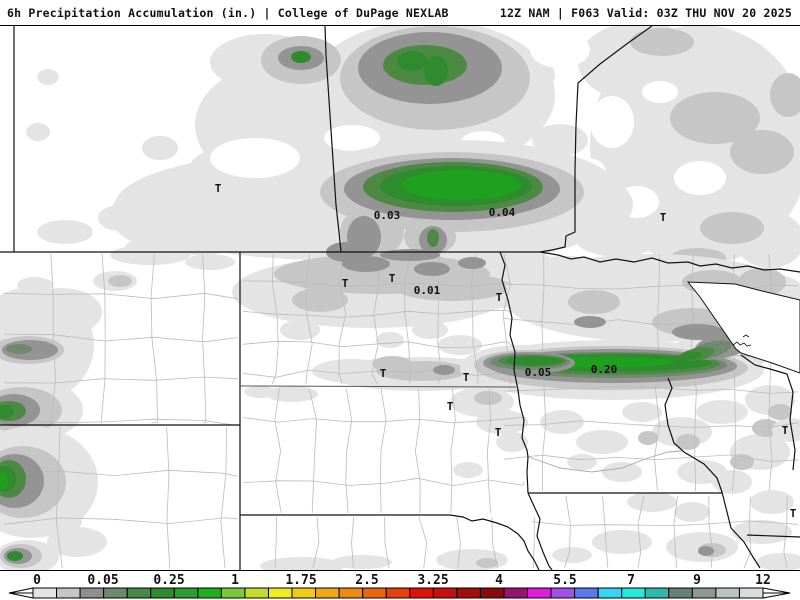 This screenshot has width=800, height=600. I want to click on legend-tick-label: 1, so click(235, 580).